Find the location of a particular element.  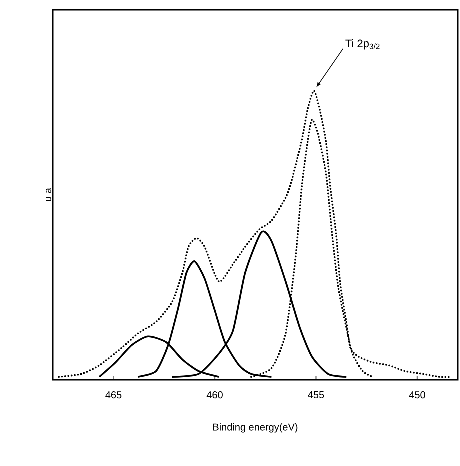

annotation: Ti 2p$_{3/2}$ is located at coordinates (363, 44).